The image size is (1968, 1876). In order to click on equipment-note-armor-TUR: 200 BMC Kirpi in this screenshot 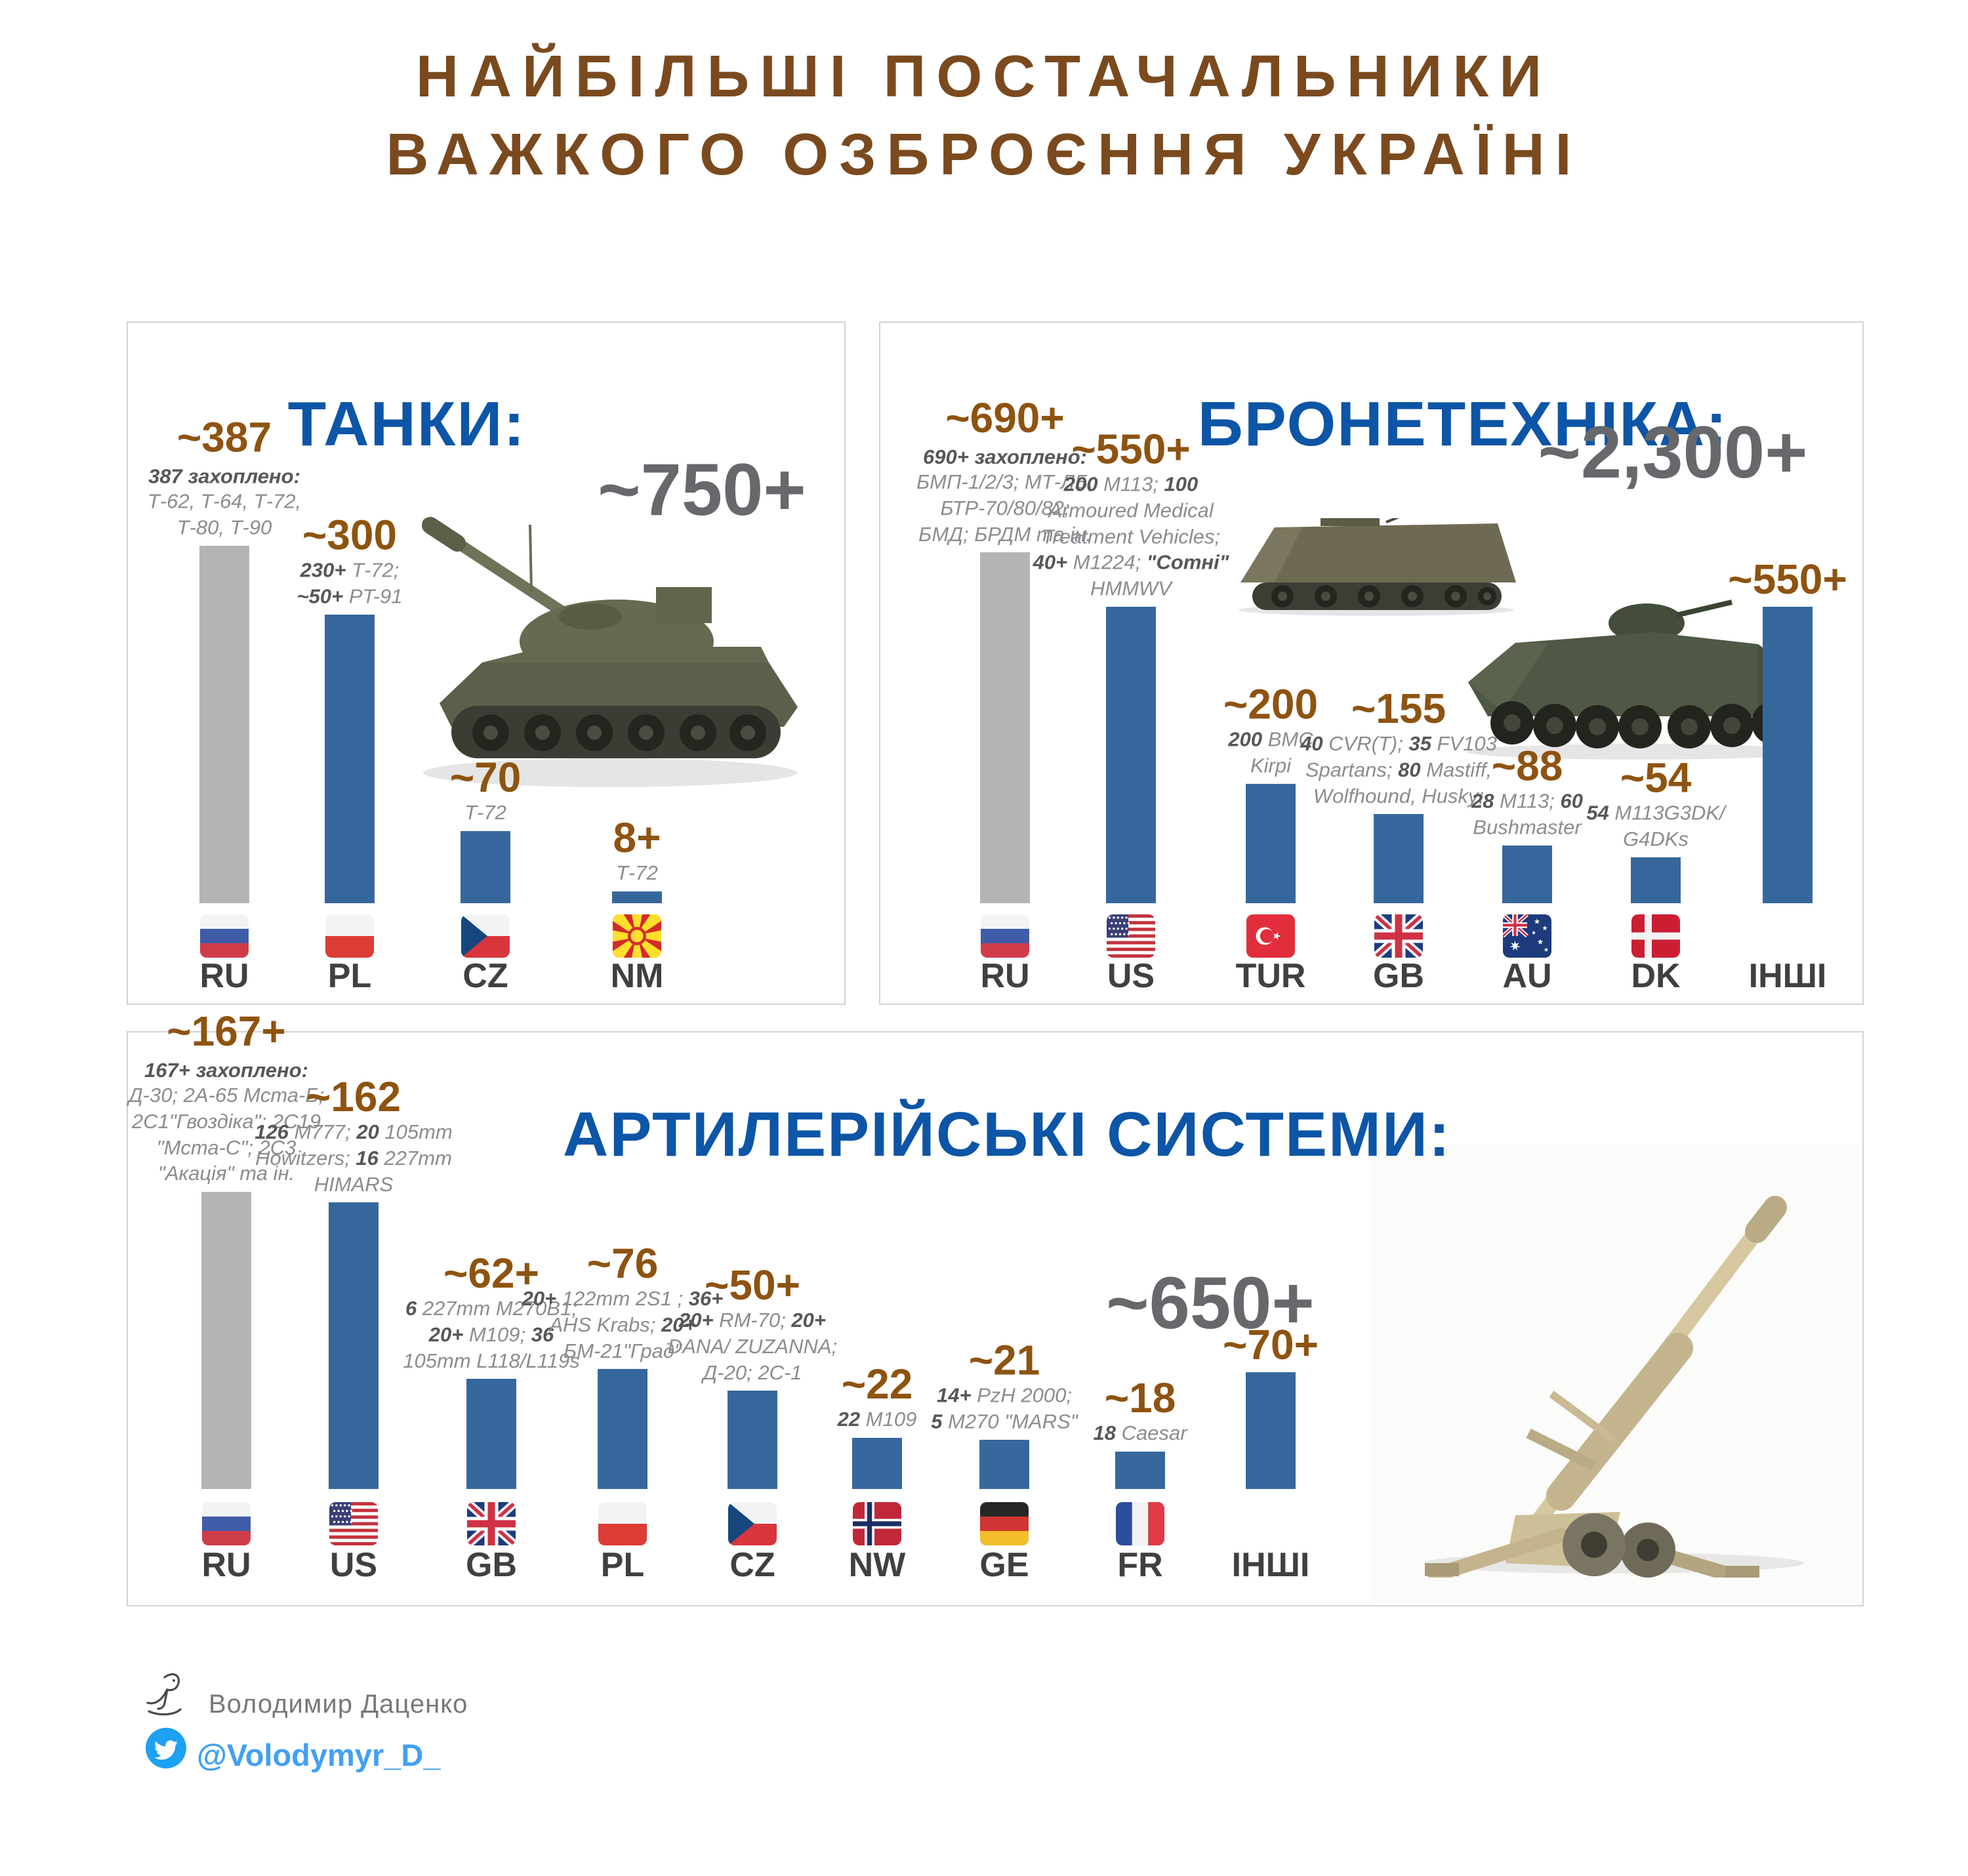, I will do `click(1270, 752)`.